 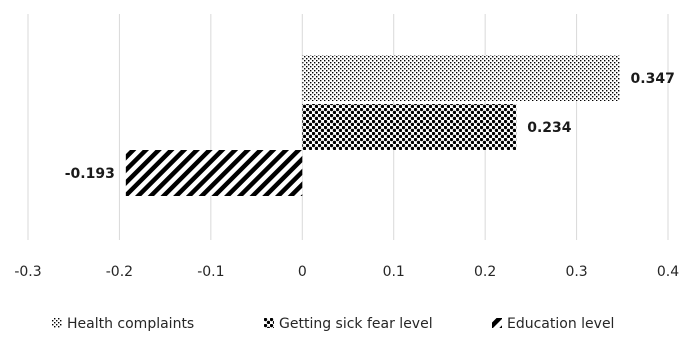 I want to click on data-label: 0.347, so click(x=653, y=79).